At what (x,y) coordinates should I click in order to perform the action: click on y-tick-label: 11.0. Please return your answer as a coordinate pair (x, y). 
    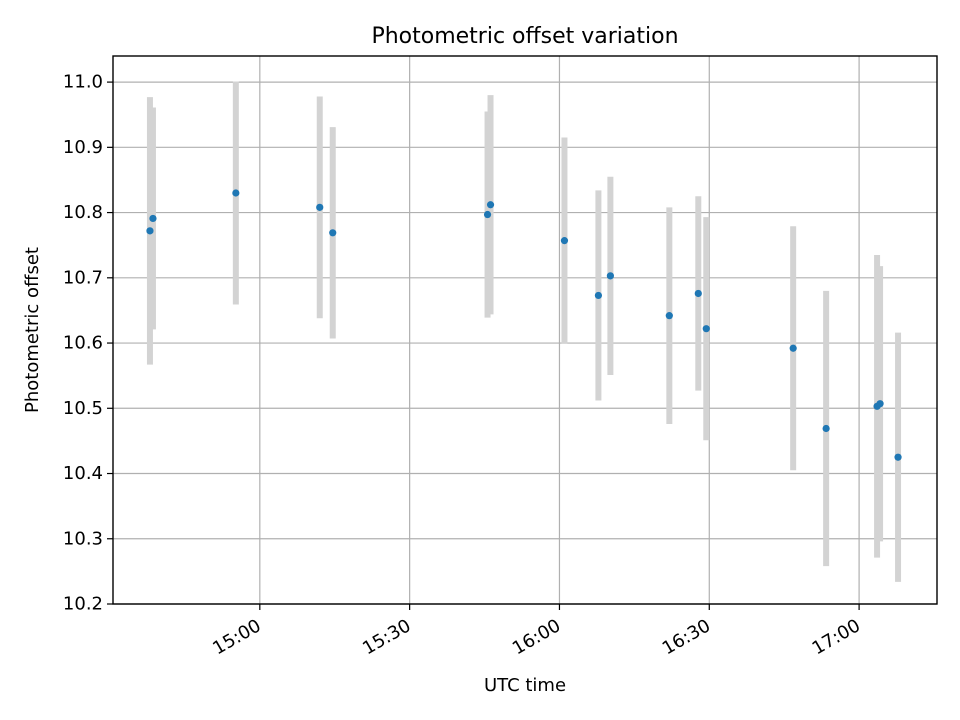
    Looking at the image, I should click on (83, 82).